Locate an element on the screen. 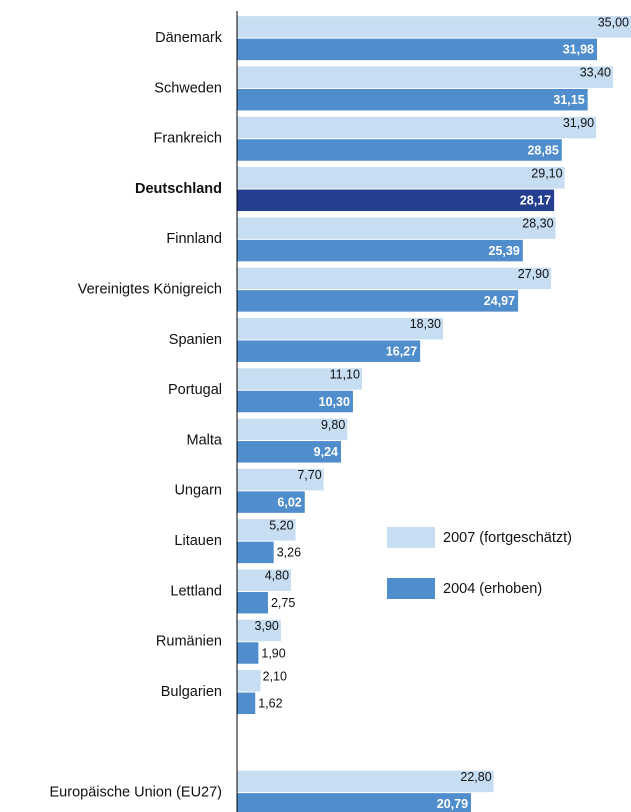 This screenshot has width=631, height=812. value-label: 3,90 is located at coordinates (267, 626).